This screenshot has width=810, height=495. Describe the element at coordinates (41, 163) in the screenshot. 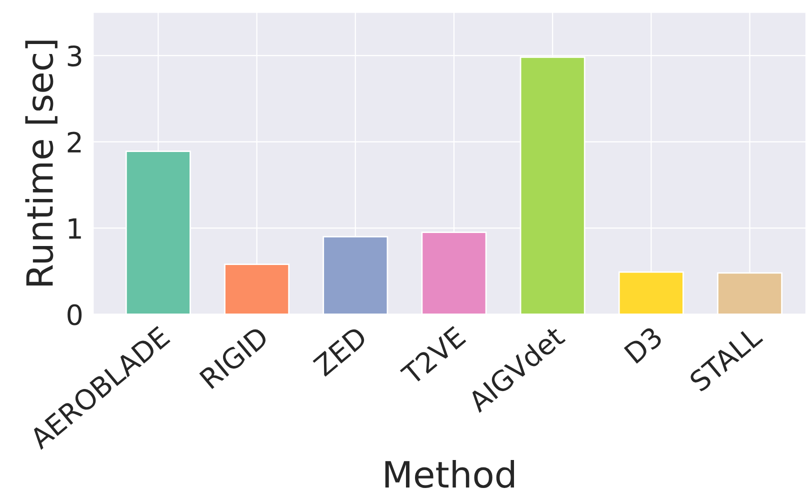

I see `y-axis-title: Runtime [sec]` at that location.